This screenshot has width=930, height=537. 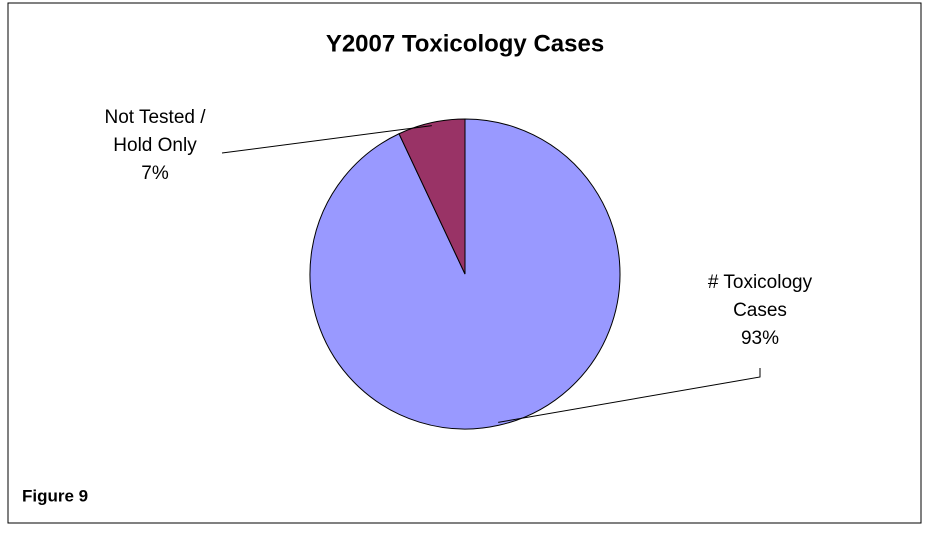 I want to click on slice-label: # Toxicology Cases 93%, so click(x=760, y=311).